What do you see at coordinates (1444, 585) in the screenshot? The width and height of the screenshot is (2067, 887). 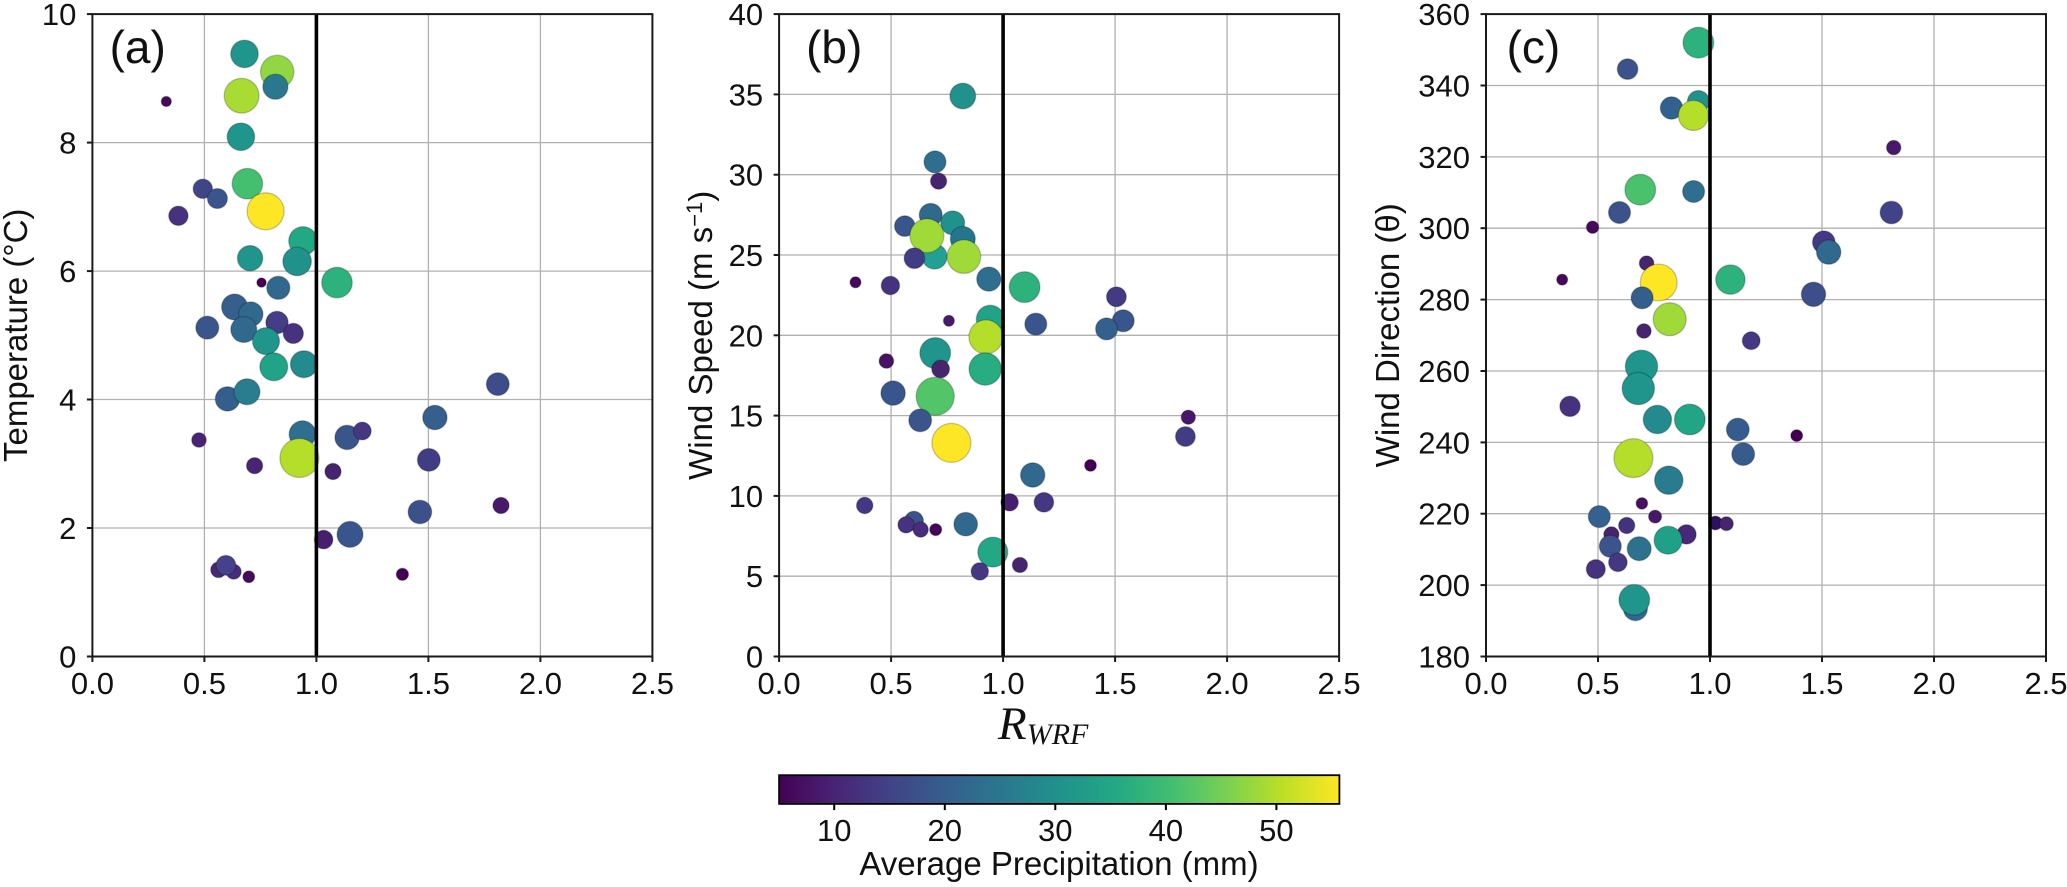 I see `svg-text: 200` at bounding box center [1444, 585].